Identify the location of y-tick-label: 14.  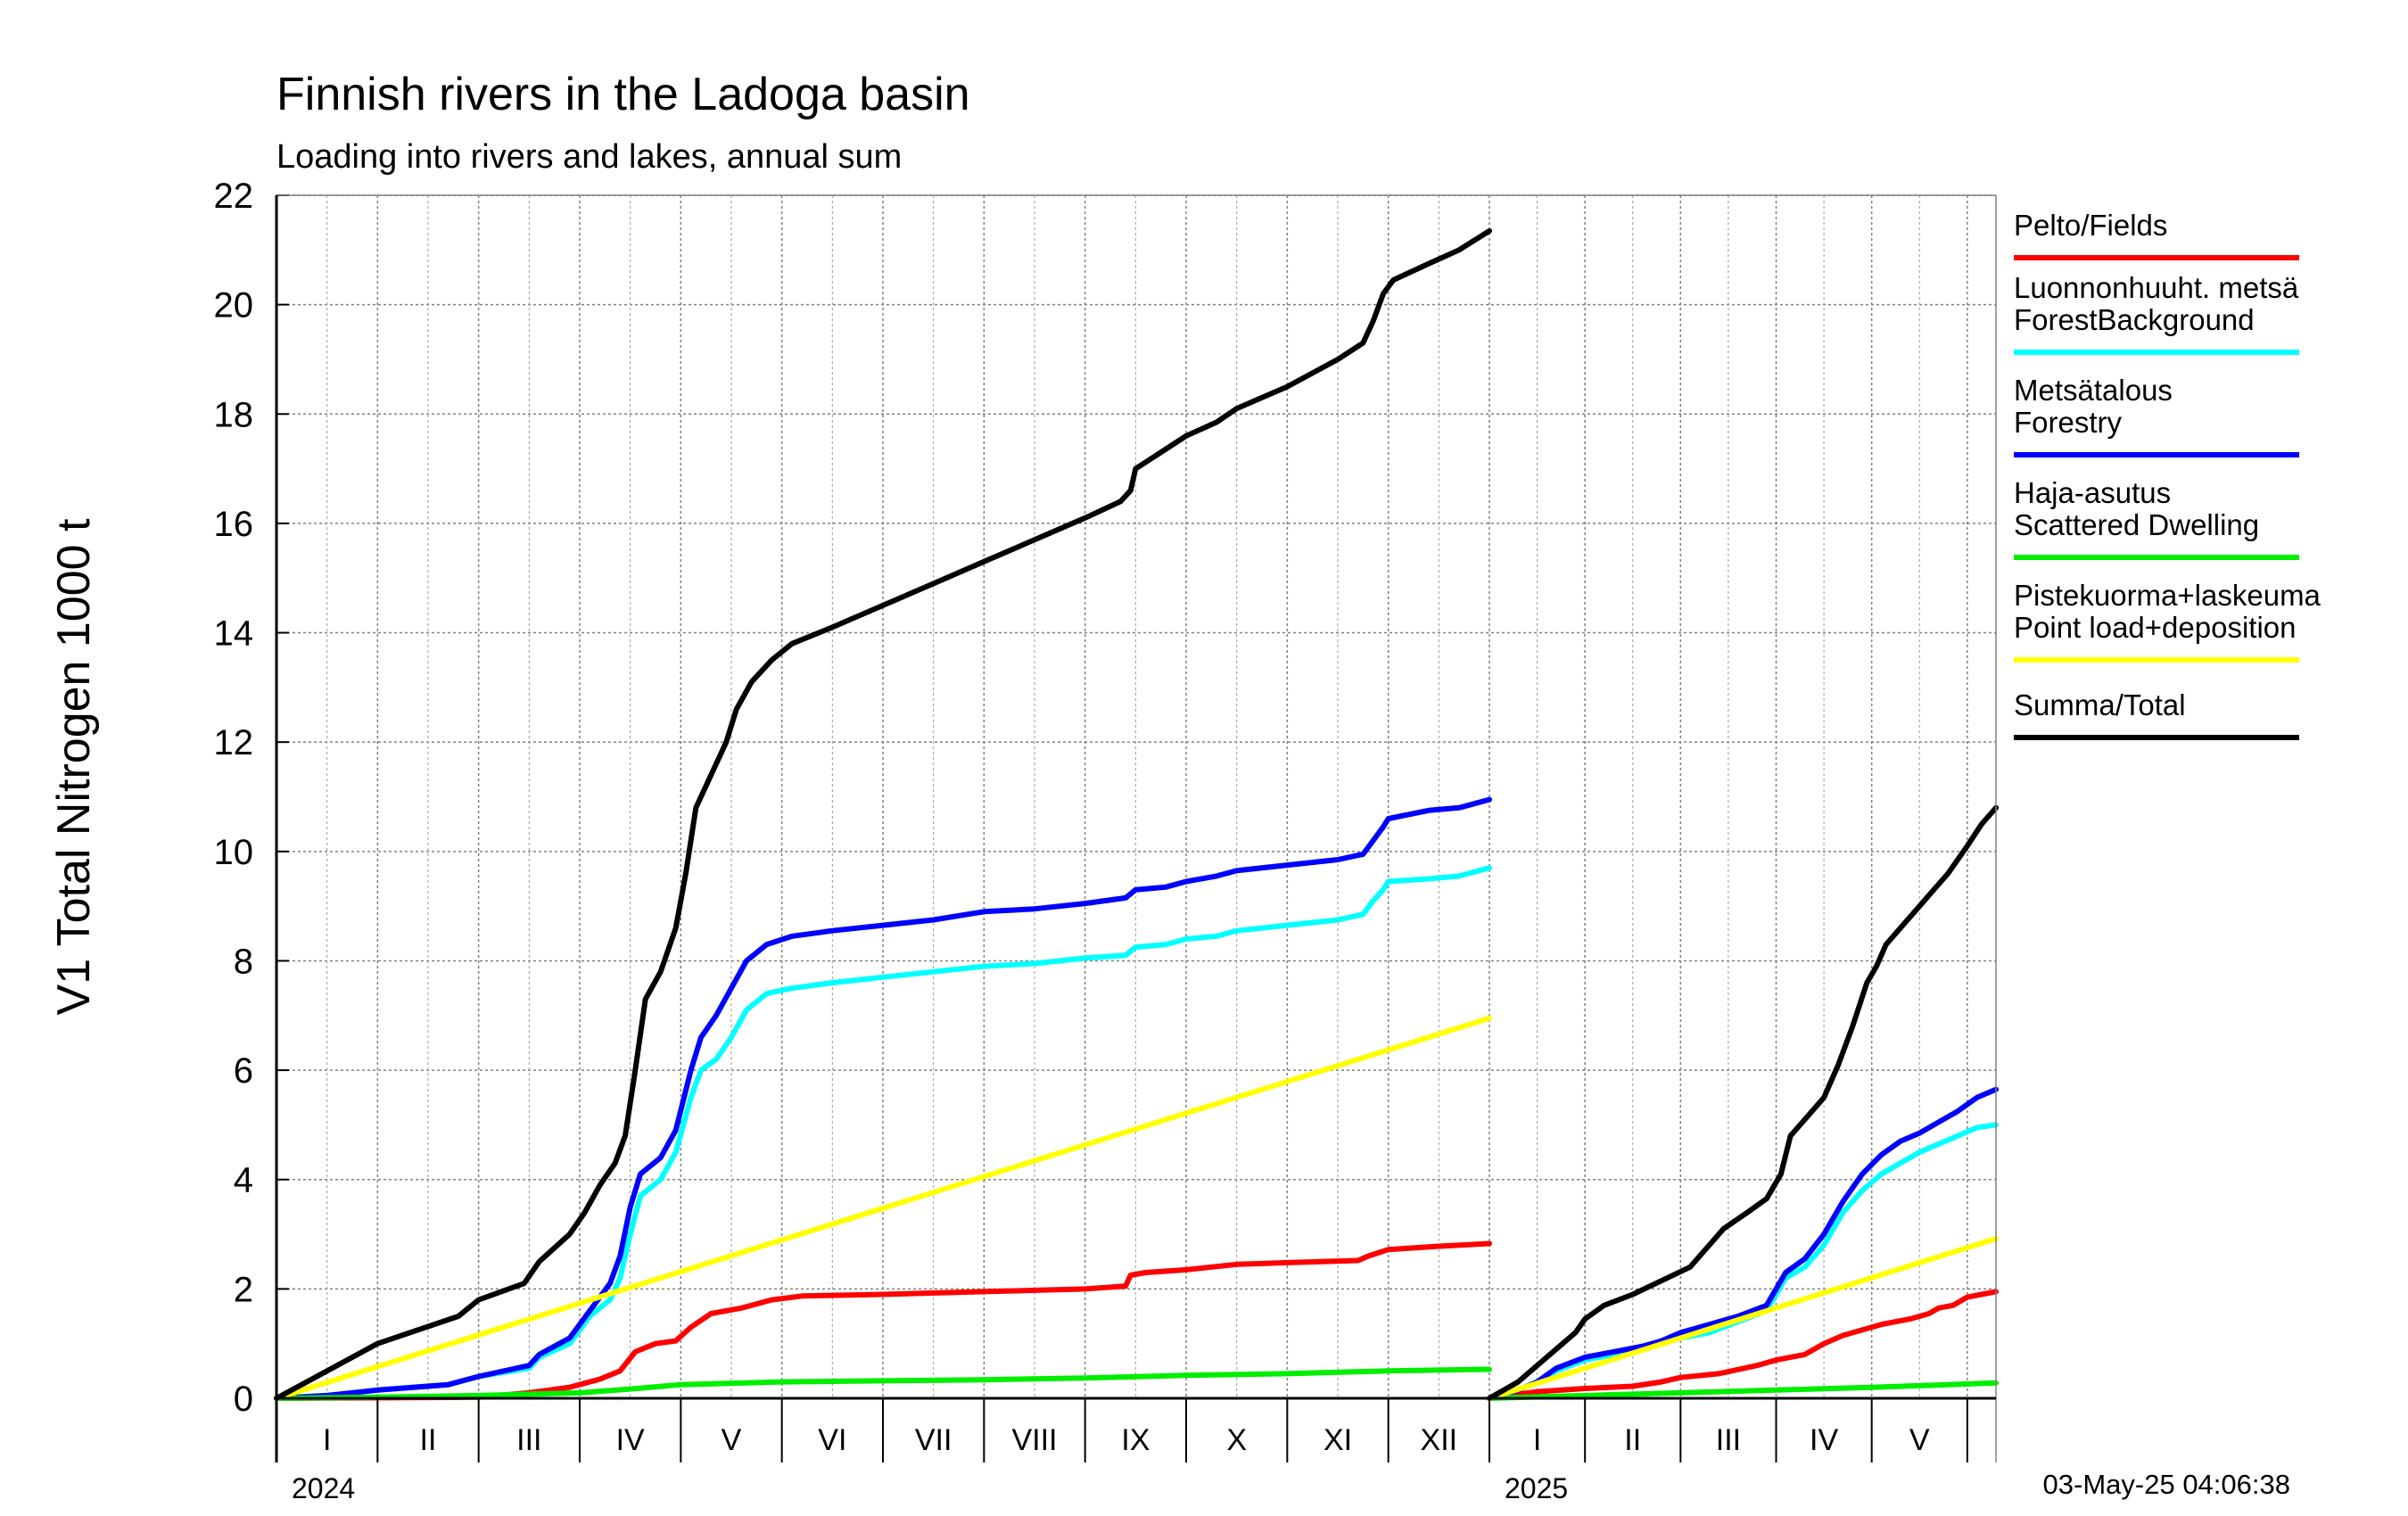
(234, 634).